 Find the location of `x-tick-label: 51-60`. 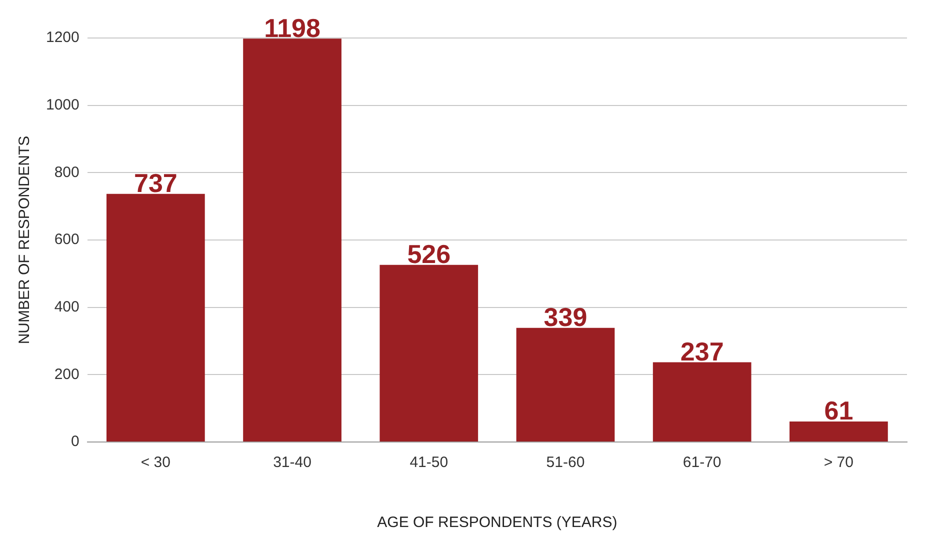

x-tick-label: 51-60 is located at coordinates (565, 463).